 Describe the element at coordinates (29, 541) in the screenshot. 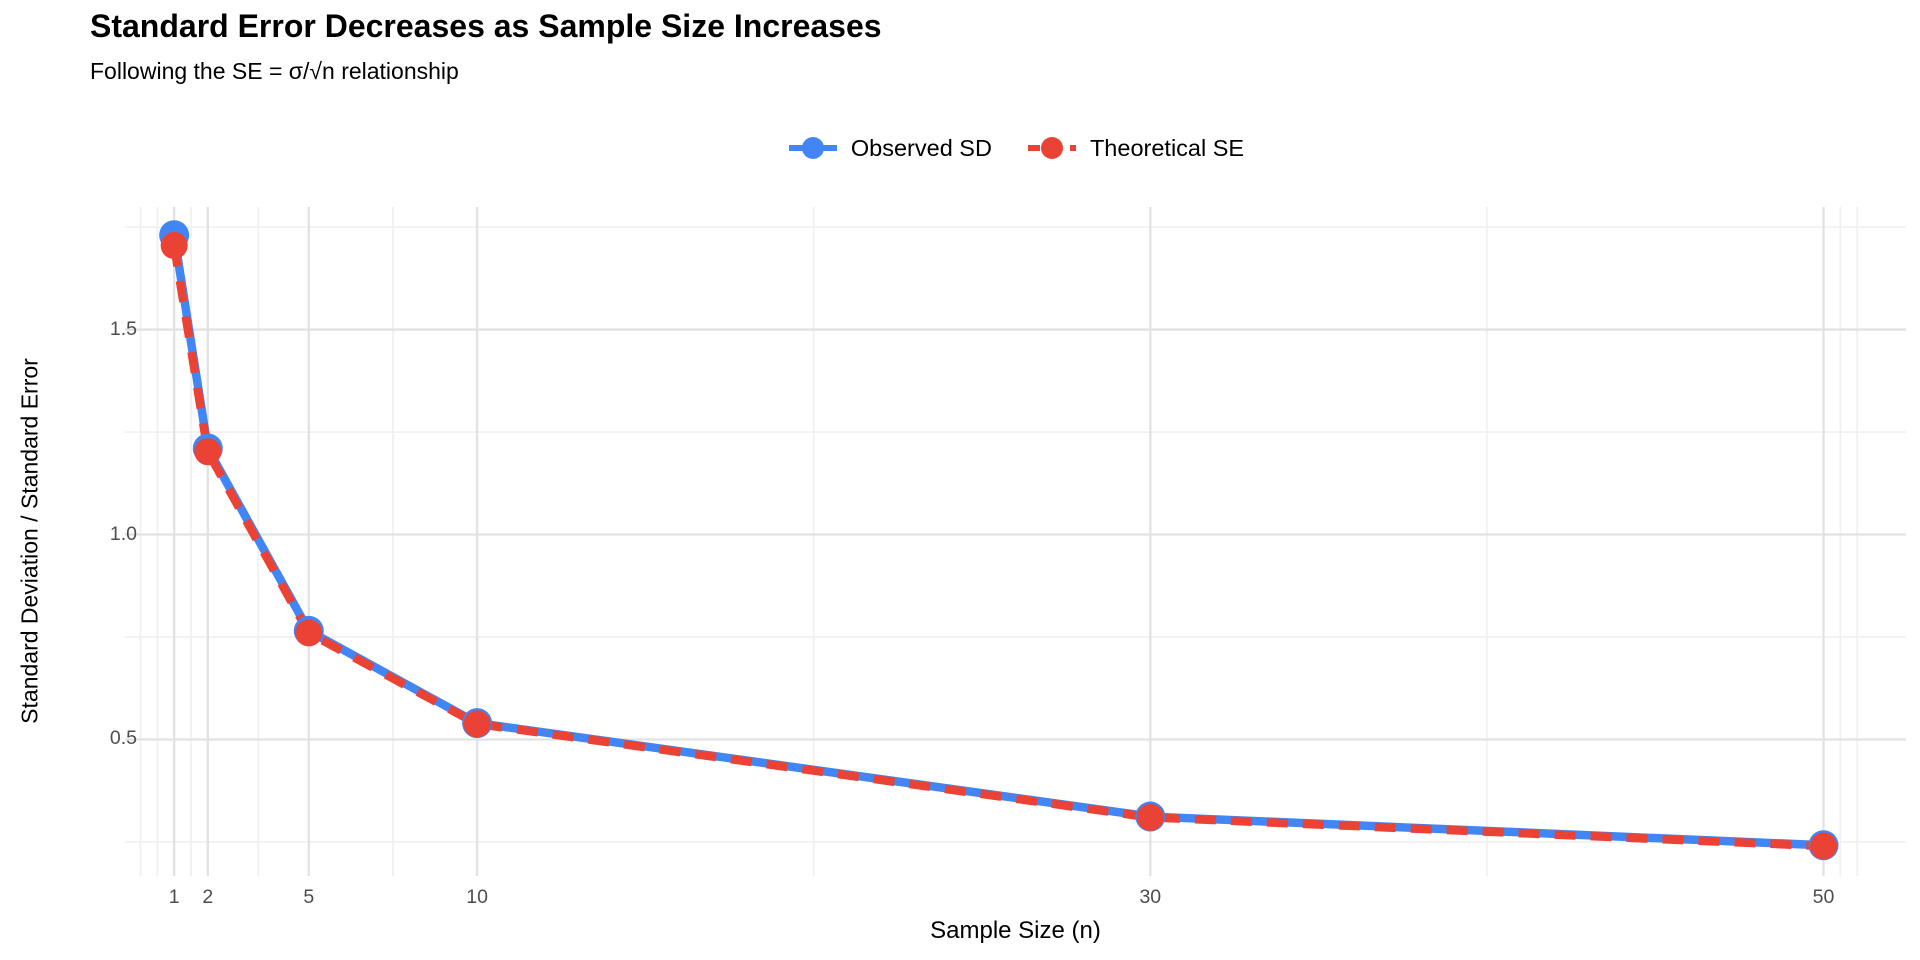

I see `y-axis-title: Standard Deviation / Standard Error` at that location.